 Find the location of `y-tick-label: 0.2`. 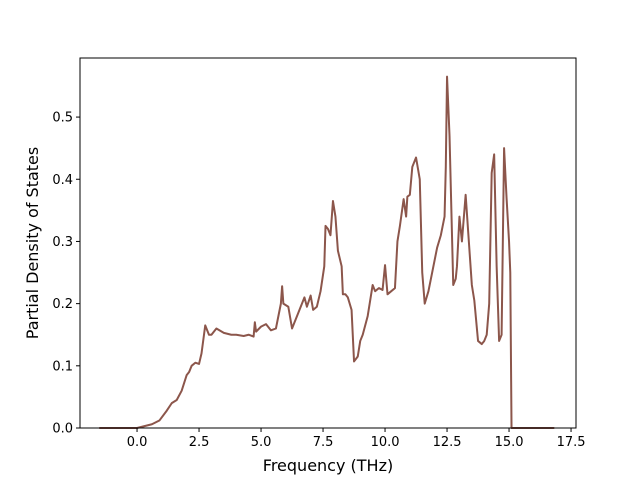

y-tick-label: 0.2 is located at coordinates (62, 304).